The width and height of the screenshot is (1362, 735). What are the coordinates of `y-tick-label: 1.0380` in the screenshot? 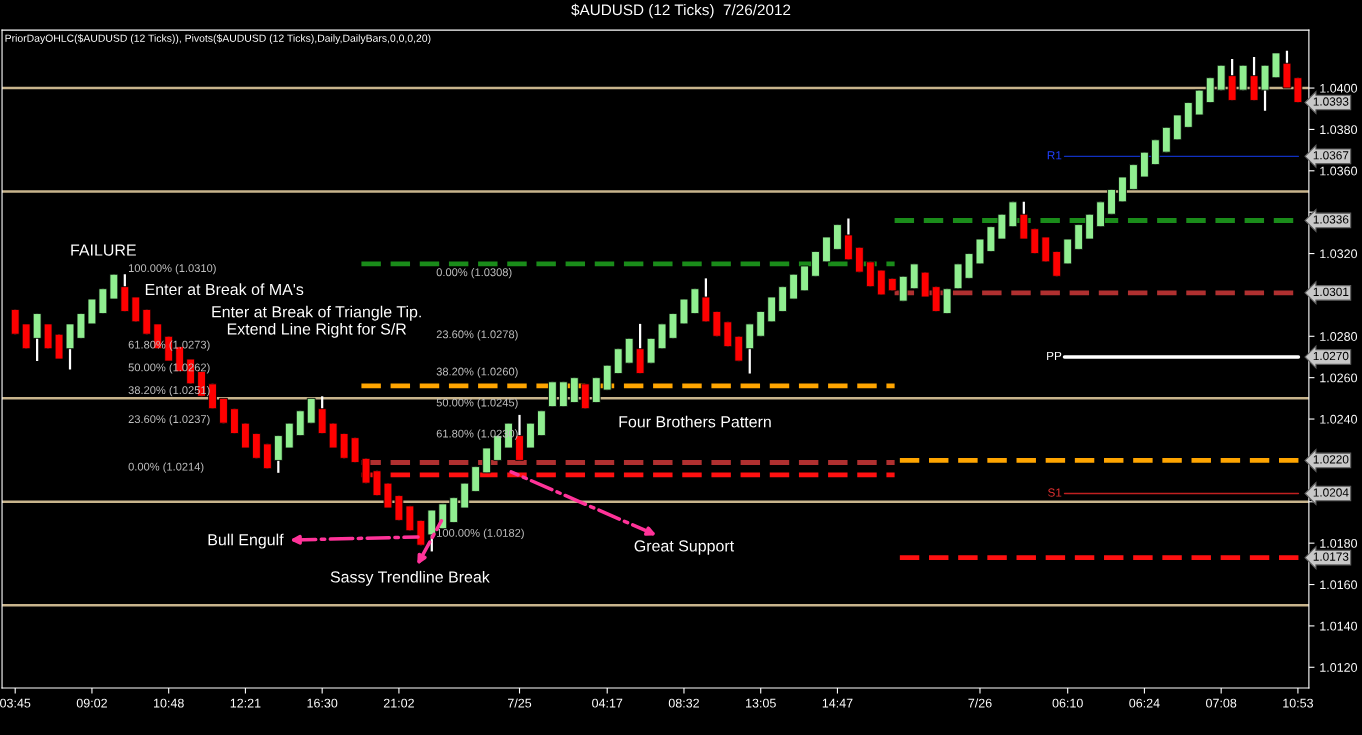 It's located at (1339, 130).